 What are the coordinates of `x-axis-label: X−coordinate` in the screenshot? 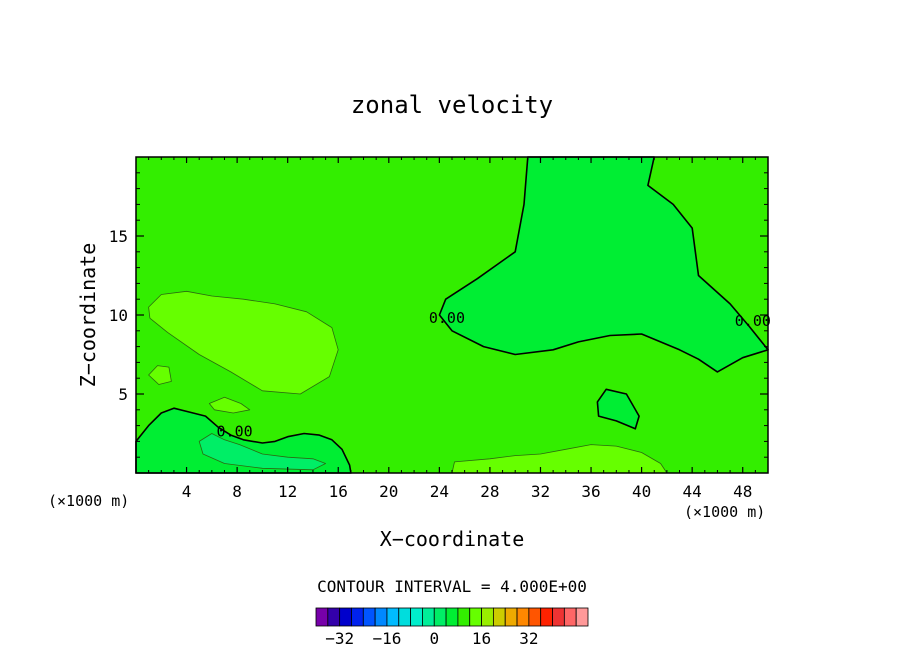 It's located at (452, 539).